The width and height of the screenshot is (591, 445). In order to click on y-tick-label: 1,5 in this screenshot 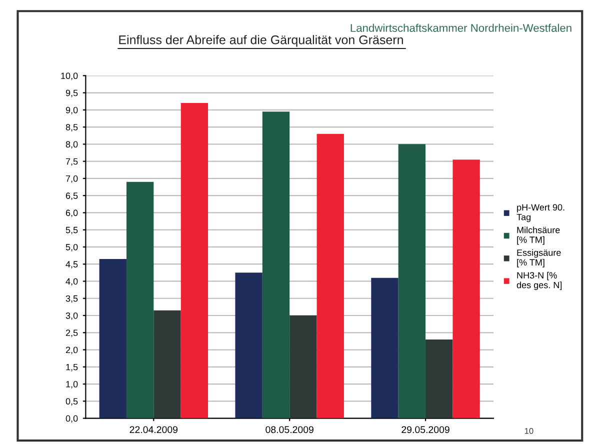, I will do `click(72, 368)`.